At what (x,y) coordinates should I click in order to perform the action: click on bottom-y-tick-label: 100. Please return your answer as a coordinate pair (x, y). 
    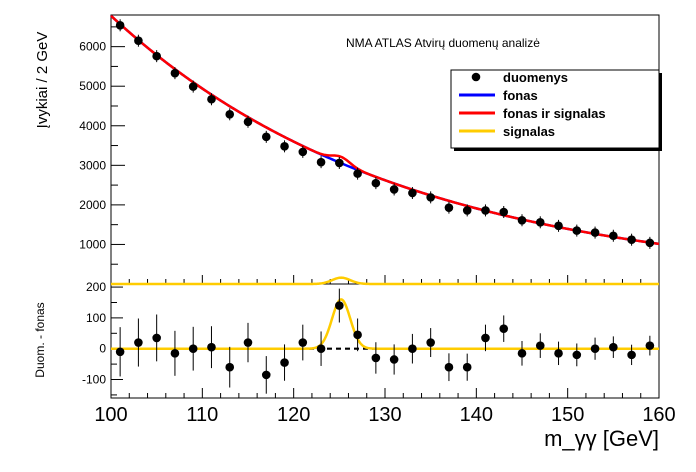
    Looking at the image, I should click on (96, 318).